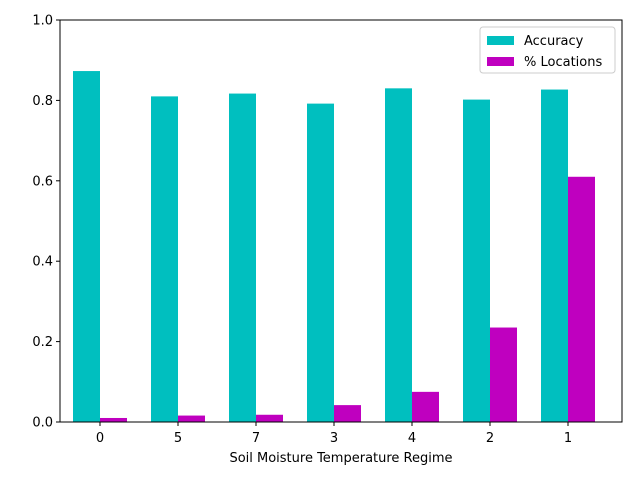 The height and width of the screenshot is (480, 640). I want to click on y-tick-label: 0.0, so click(42, 423).